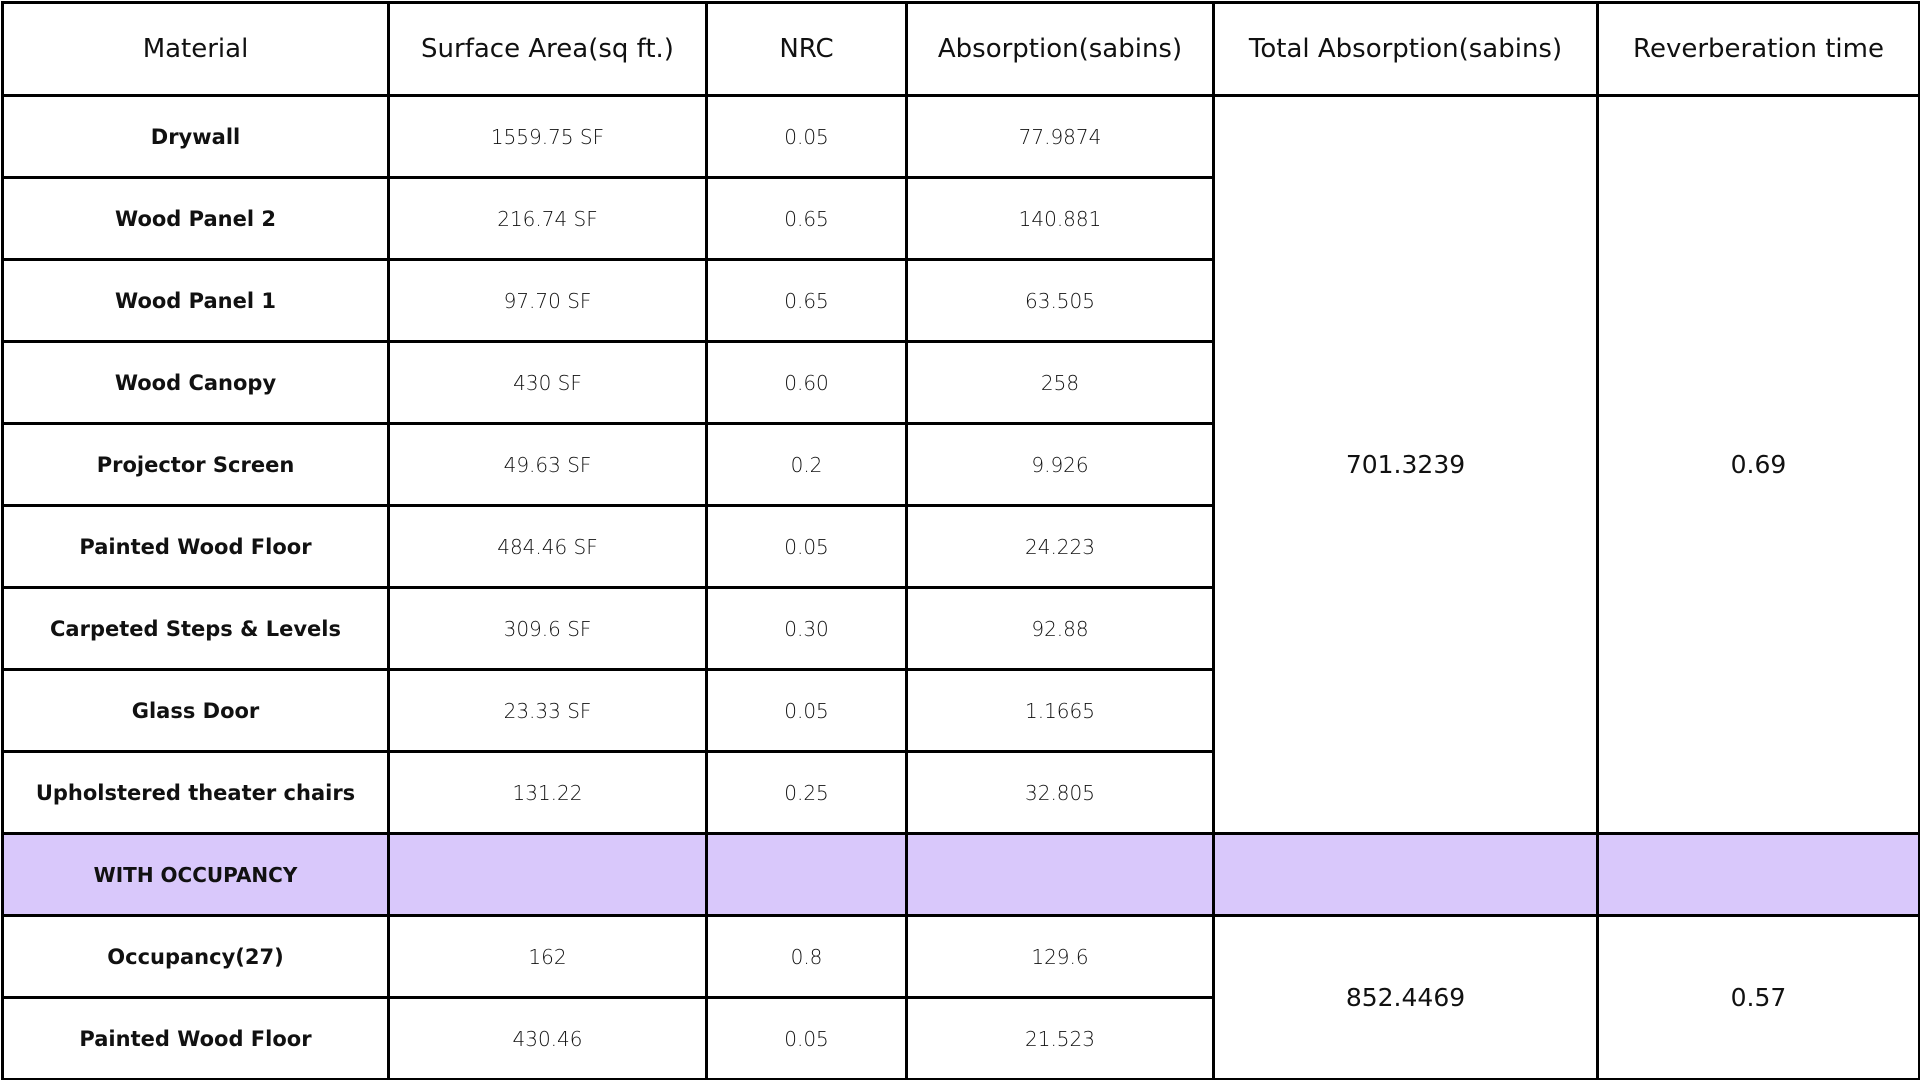 The width and height of the screenshot is (1920, 1080). Describe the element at coordinates (1405, 997) in the screenshot. I see `total-absorption: 852.4469` at that location.